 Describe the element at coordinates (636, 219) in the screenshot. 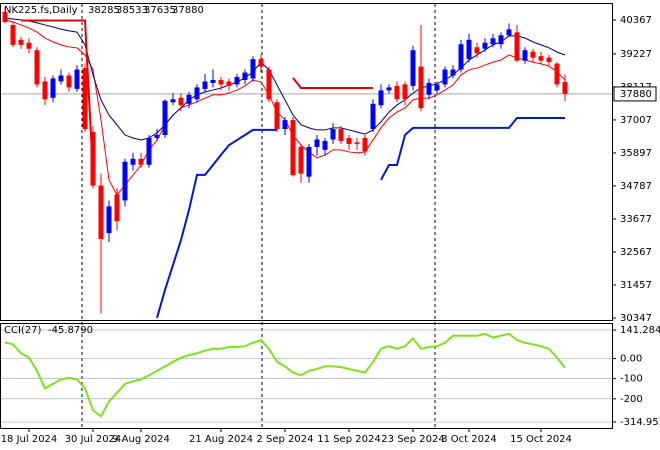

I see `y-tick-label: 33677` at that location.